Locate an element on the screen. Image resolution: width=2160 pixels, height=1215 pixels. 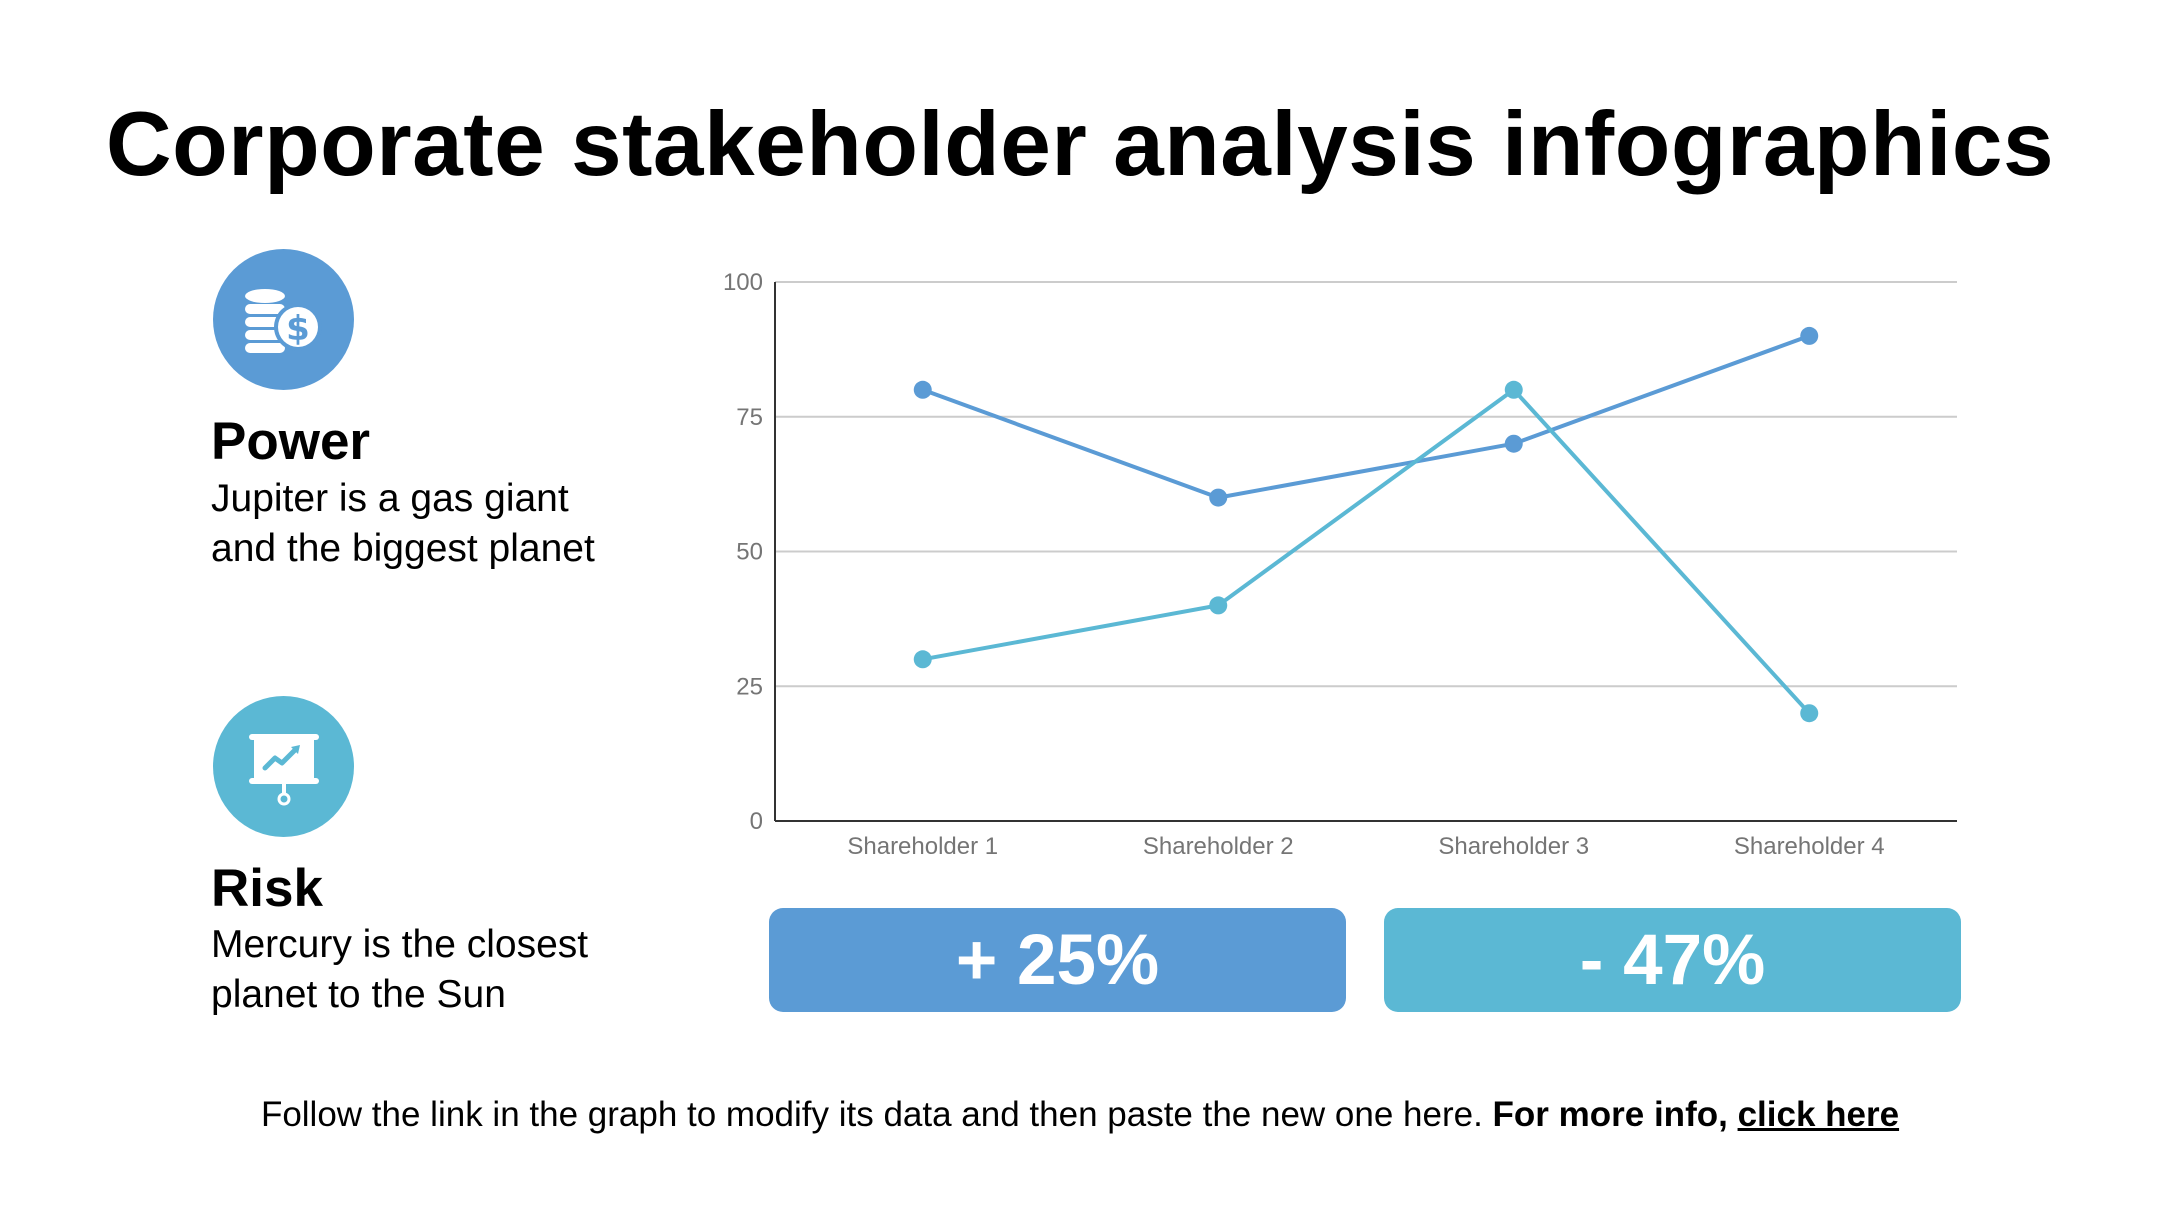
stat-box-decrease: - 47% is located at coordinates (1672, 960).